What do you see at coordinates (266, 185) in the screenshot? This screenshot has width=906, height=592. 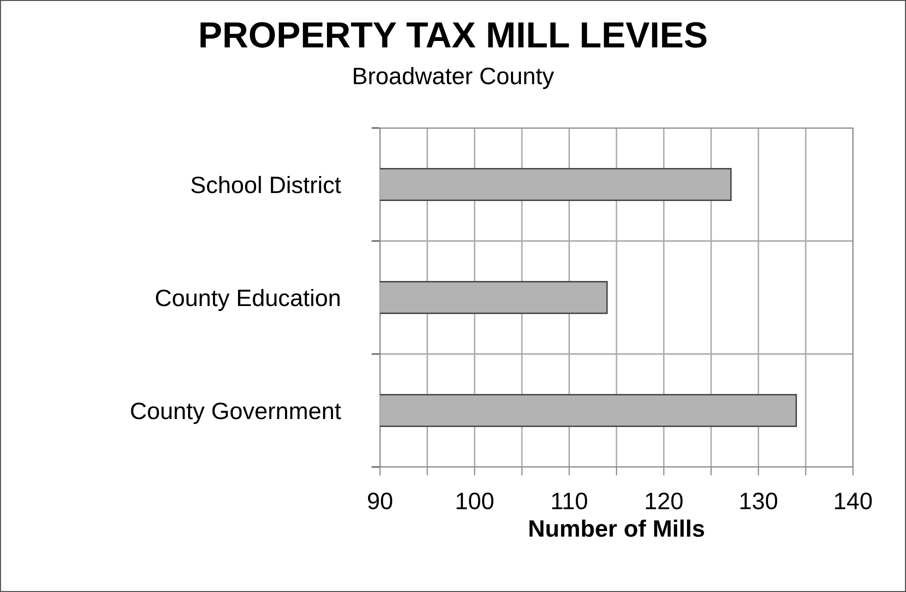 I see `y-tick-label: School District` at bounding box center [266, 185].